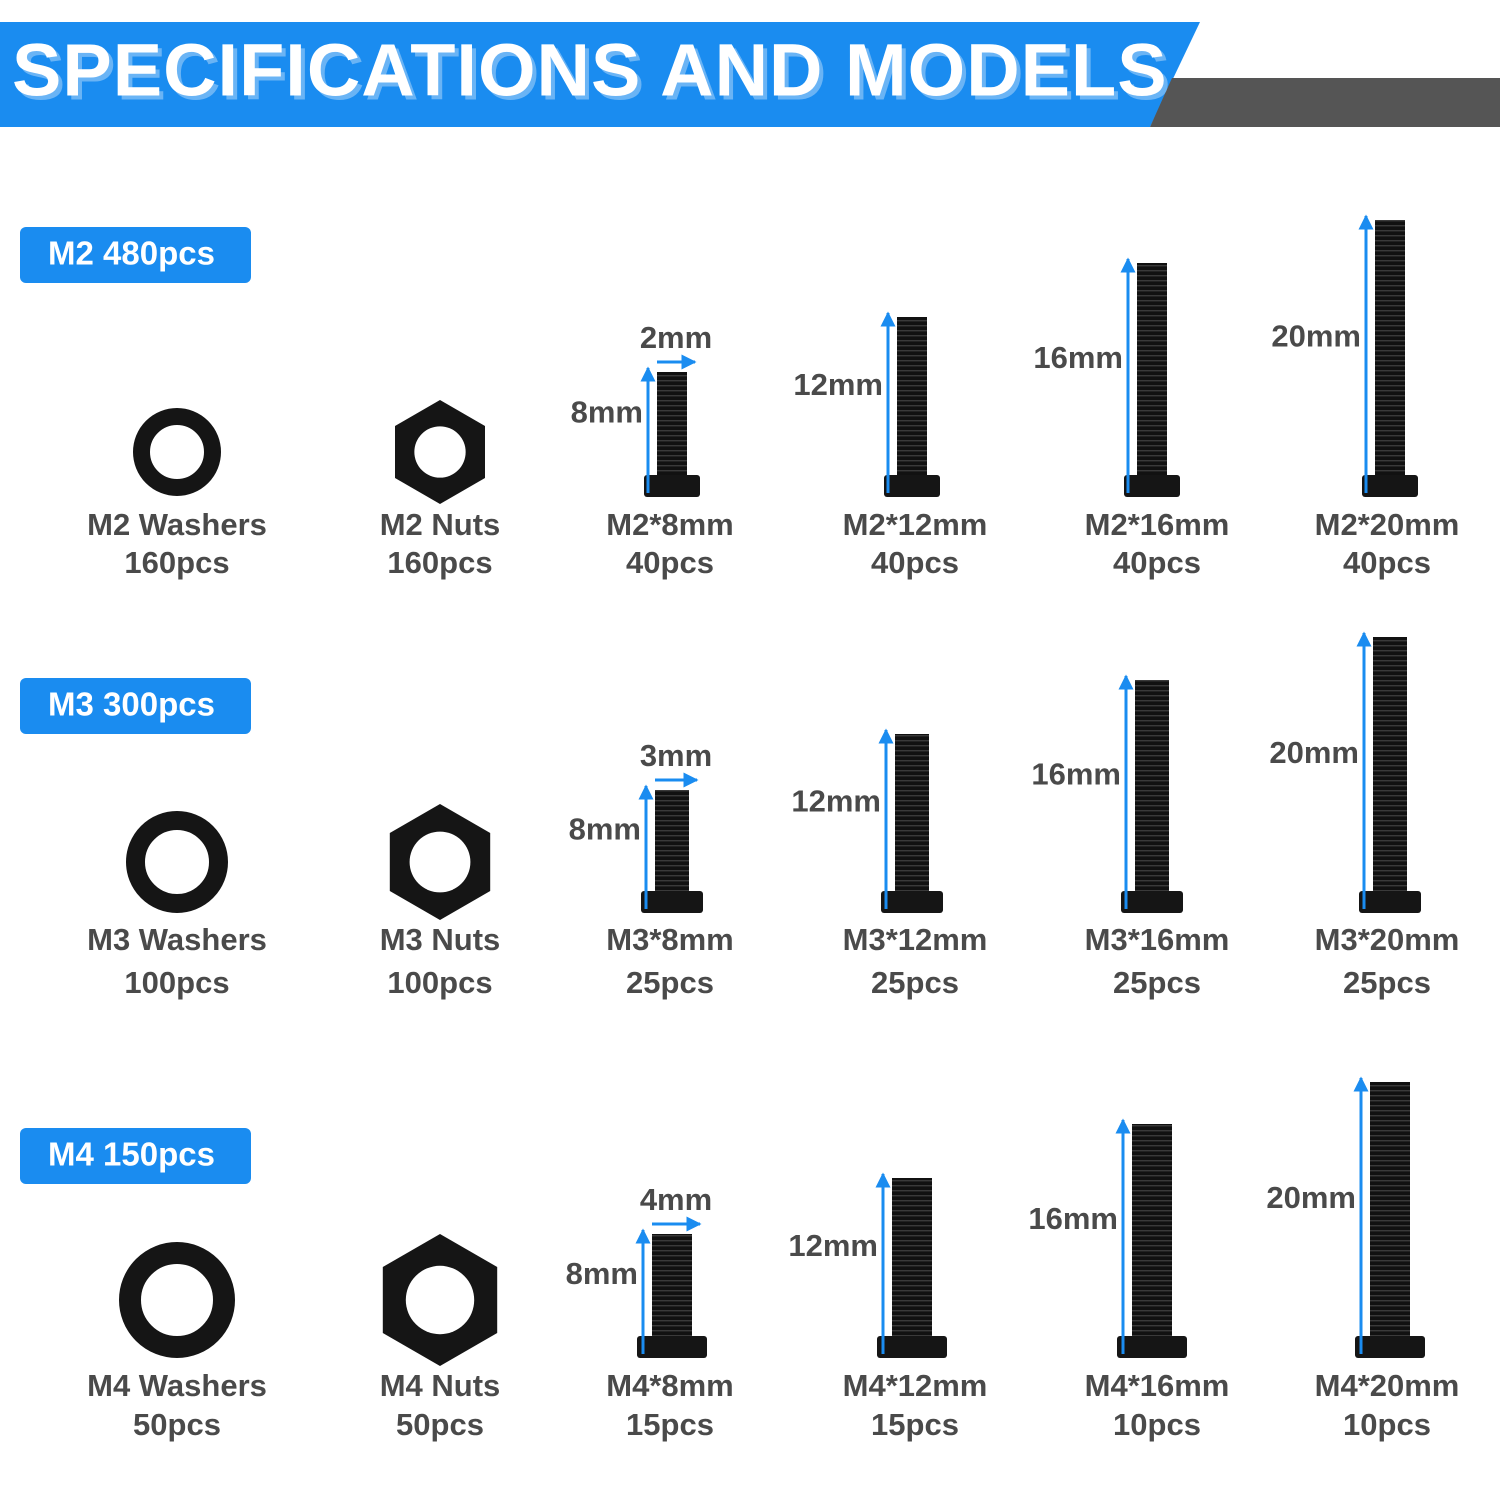 The image size is (1500, 1500). I want to click on section-badge-label: M4 150pcs, so click(131, 1154).